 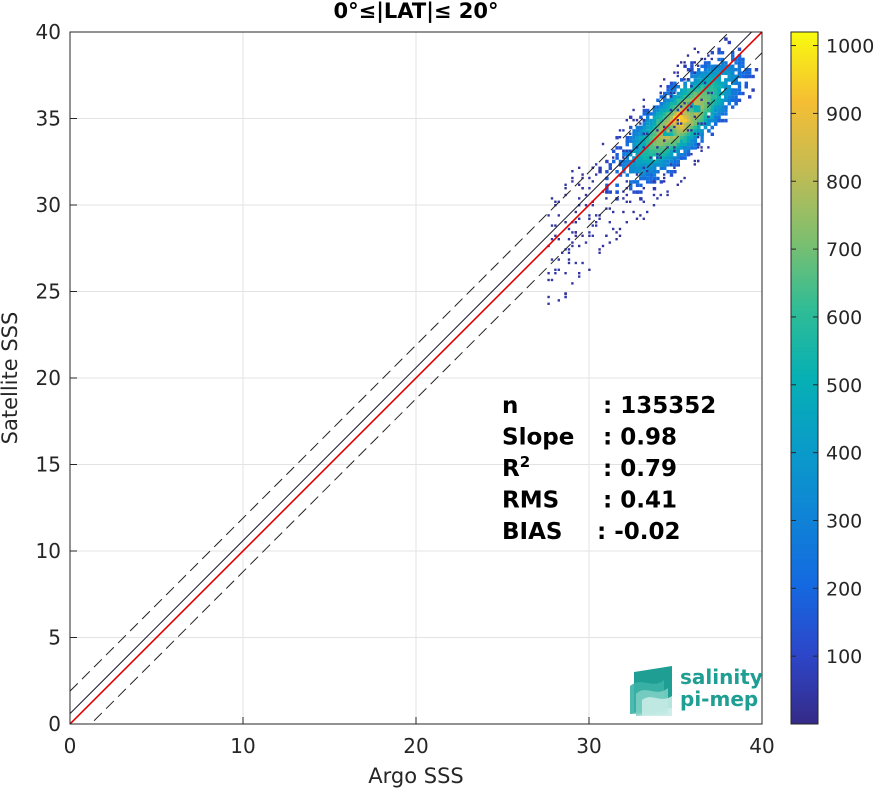 I want to click on y-tick-label: 15, so click(x=48, y=465).